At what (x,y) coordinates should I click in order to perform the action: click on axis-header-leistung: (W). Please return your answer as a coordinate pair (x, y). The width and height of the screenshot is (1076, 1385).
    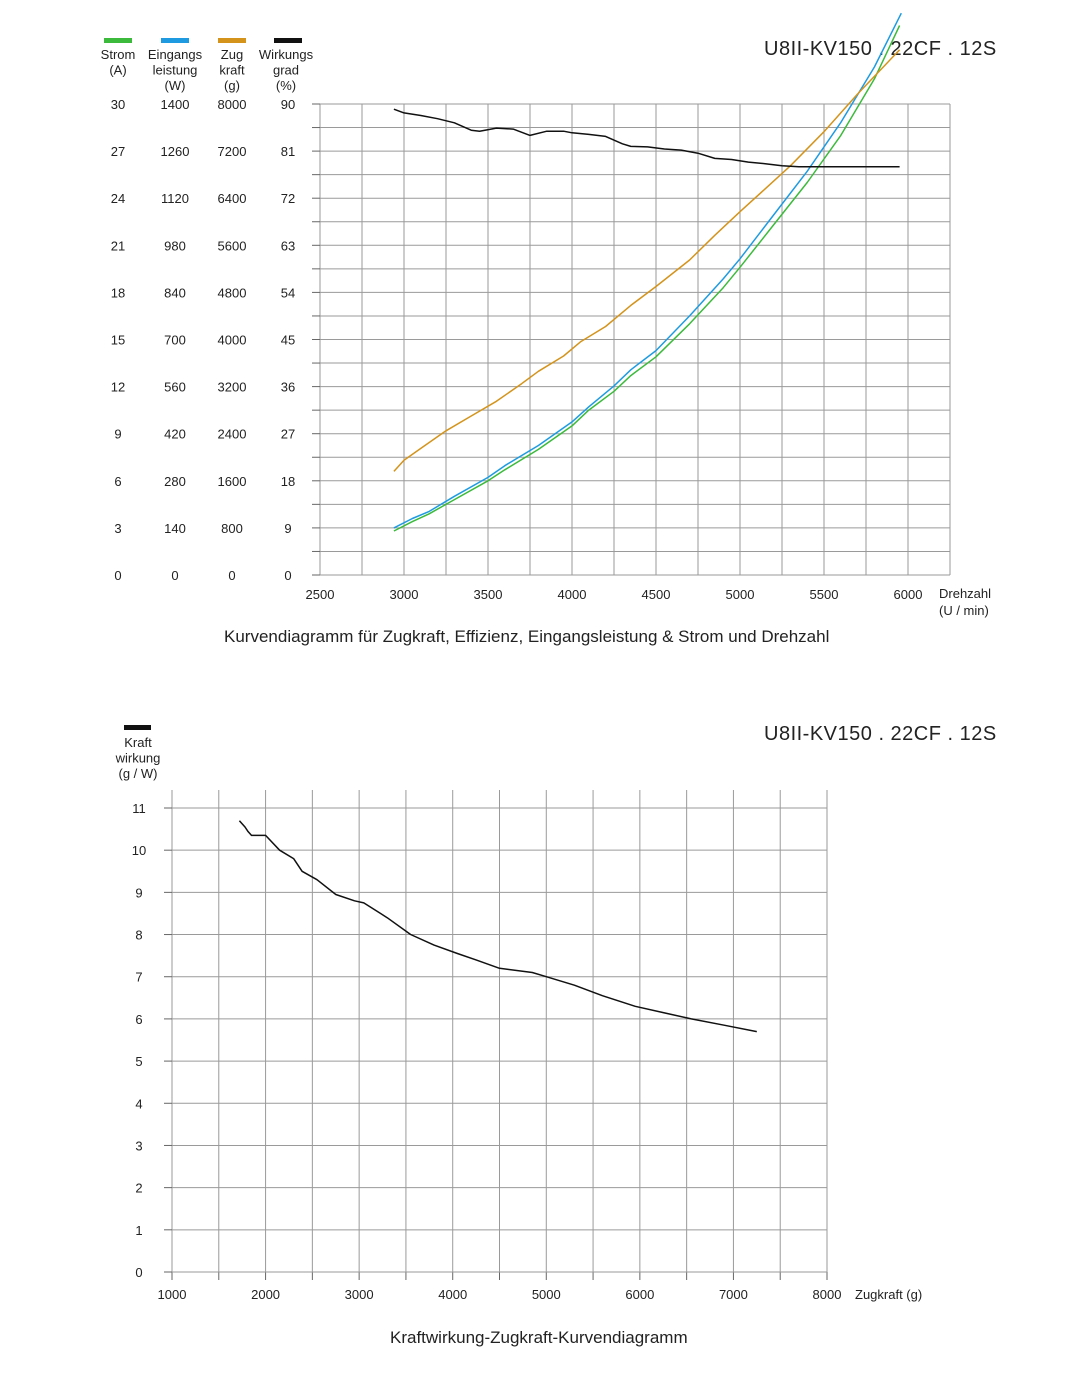
    Looking at the image, I should click on (175, 85).